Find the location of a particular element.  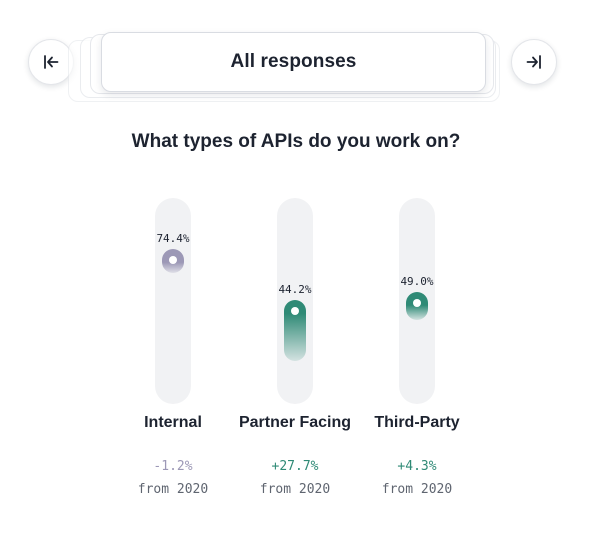

value-label: 44.2% is located at coordinates (295, 289).